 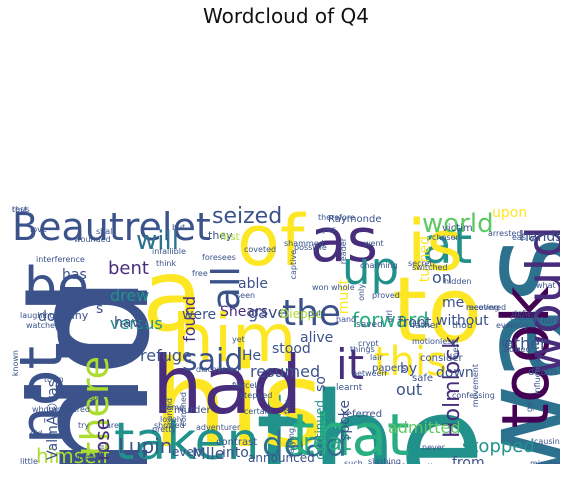 I want to click on word-169: did, so click(x=36, y=433).